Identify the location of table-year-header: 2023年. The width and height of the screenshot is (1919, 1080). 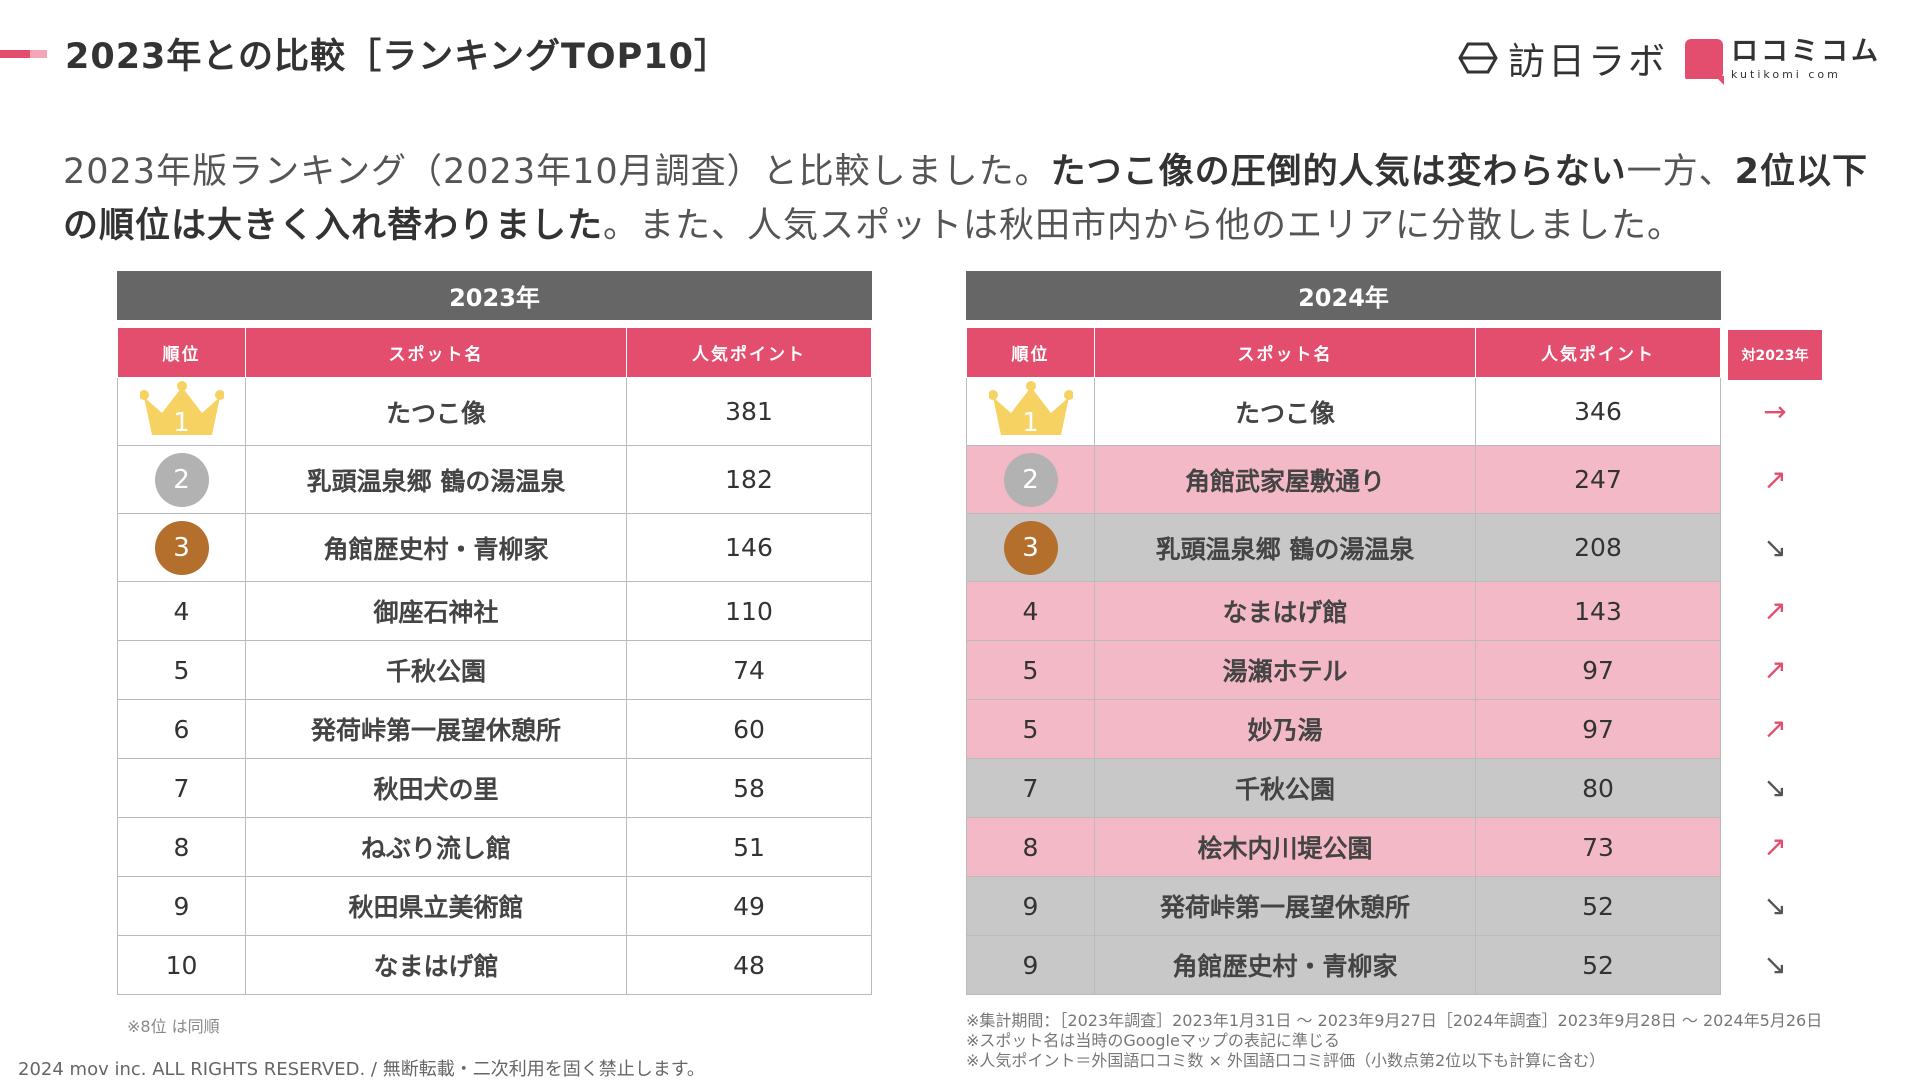
(494, 295).